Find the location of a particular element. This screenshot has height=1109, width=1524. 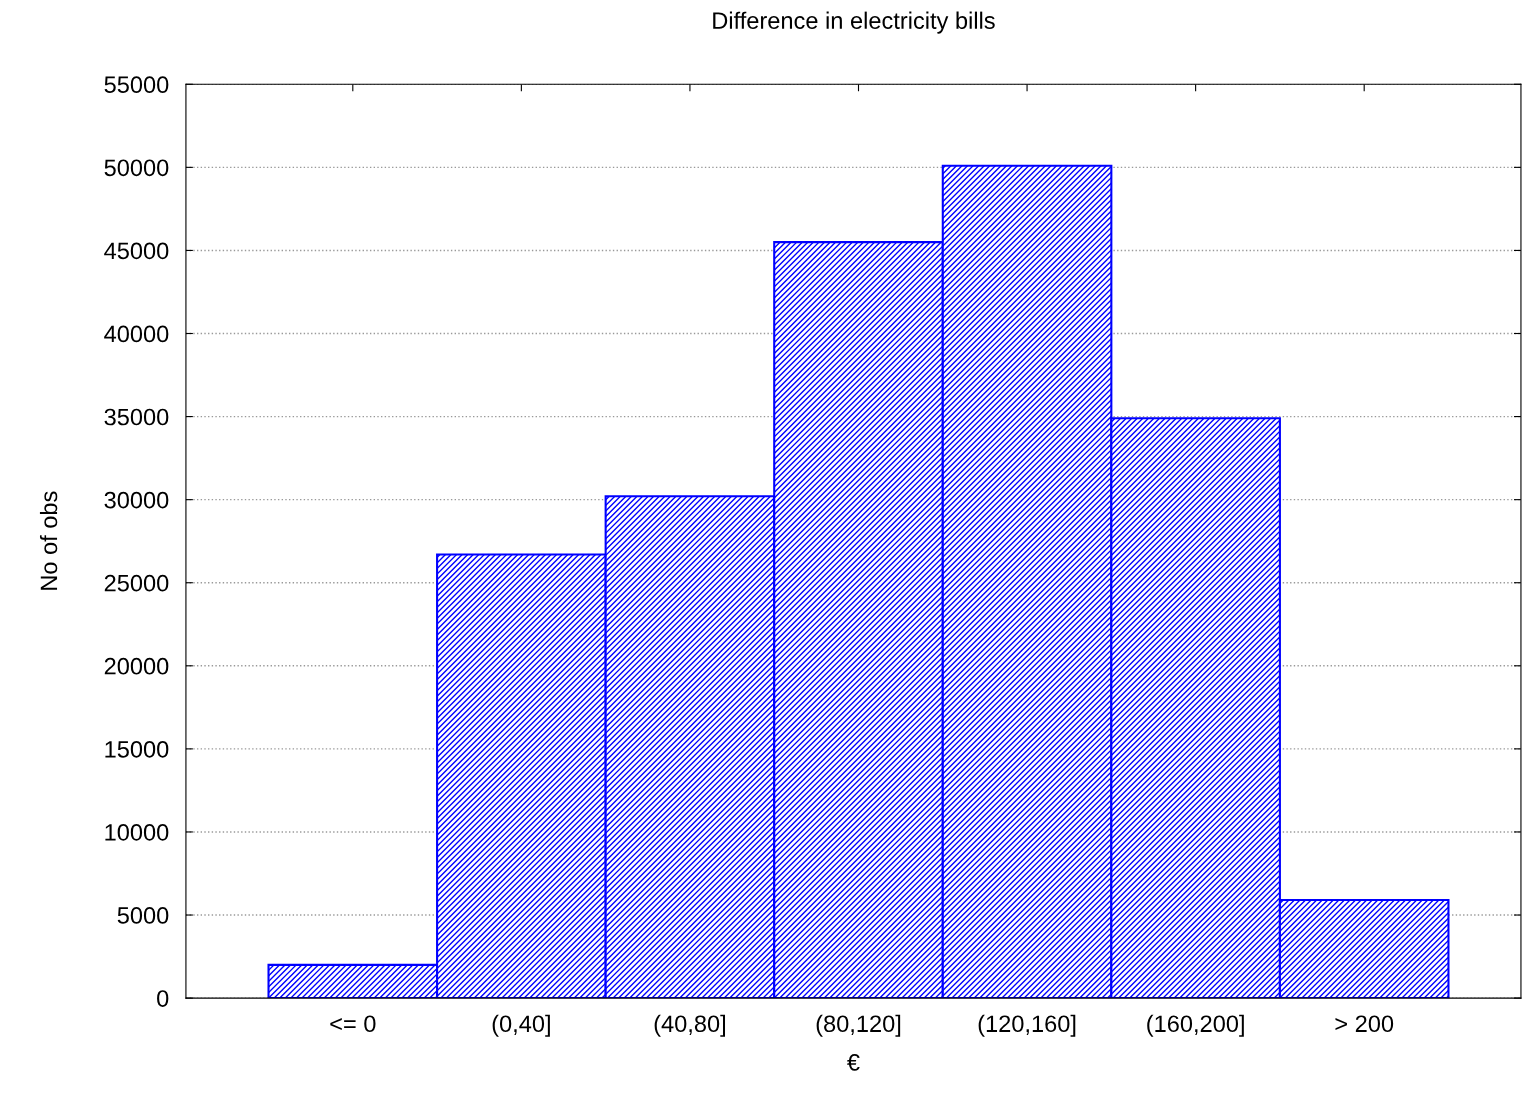

y-tick-label: 40000 is located at coordinates (136, 334).